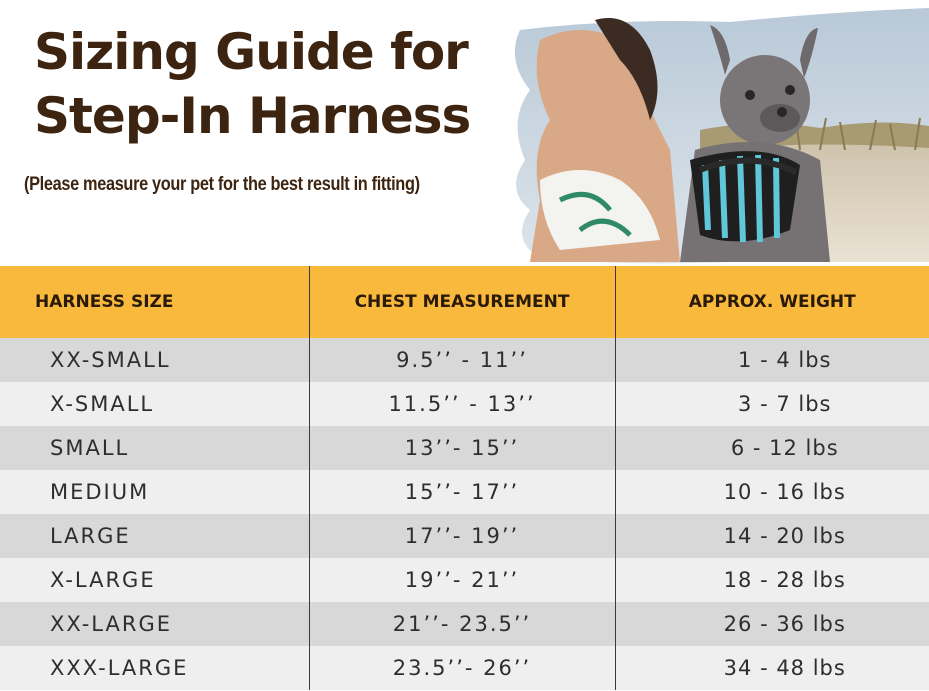 This screenshot has width=929, height=691. What do you see at coordinates (771, 580) in the screenshot?
I see `weight-cell: 18 - 28 lbs` at bounding box center [771, 580].